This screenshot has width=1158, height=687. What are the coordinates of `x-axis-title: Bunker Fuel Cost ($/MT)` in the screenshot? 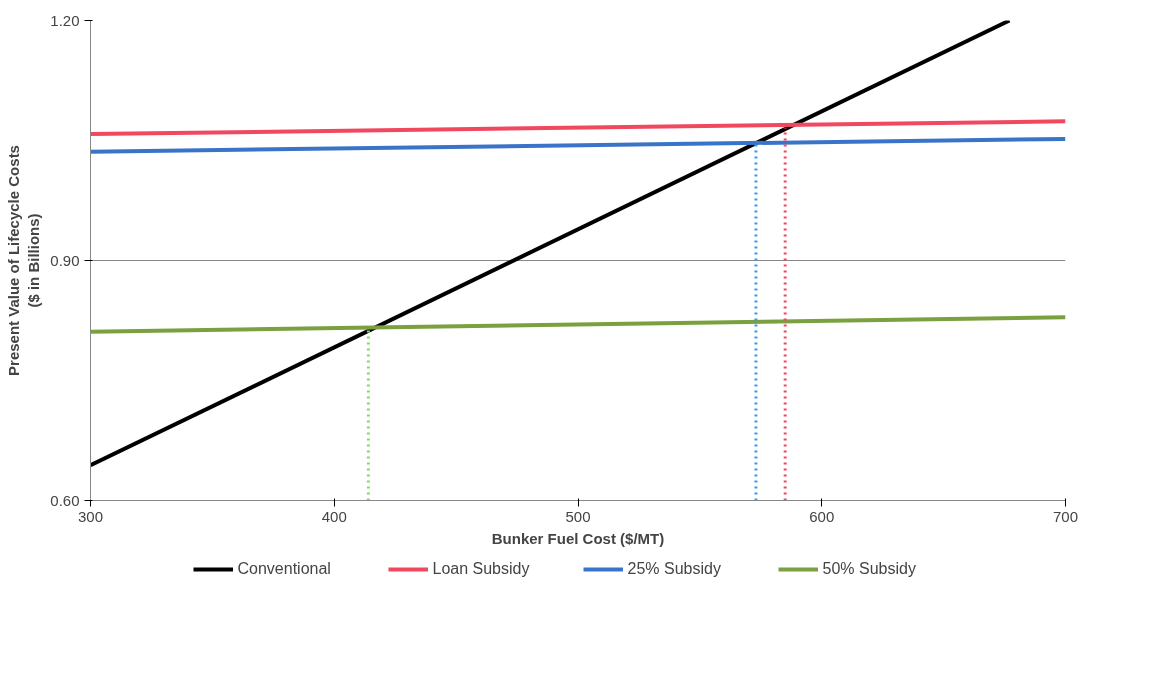 It's located at (578, 538).